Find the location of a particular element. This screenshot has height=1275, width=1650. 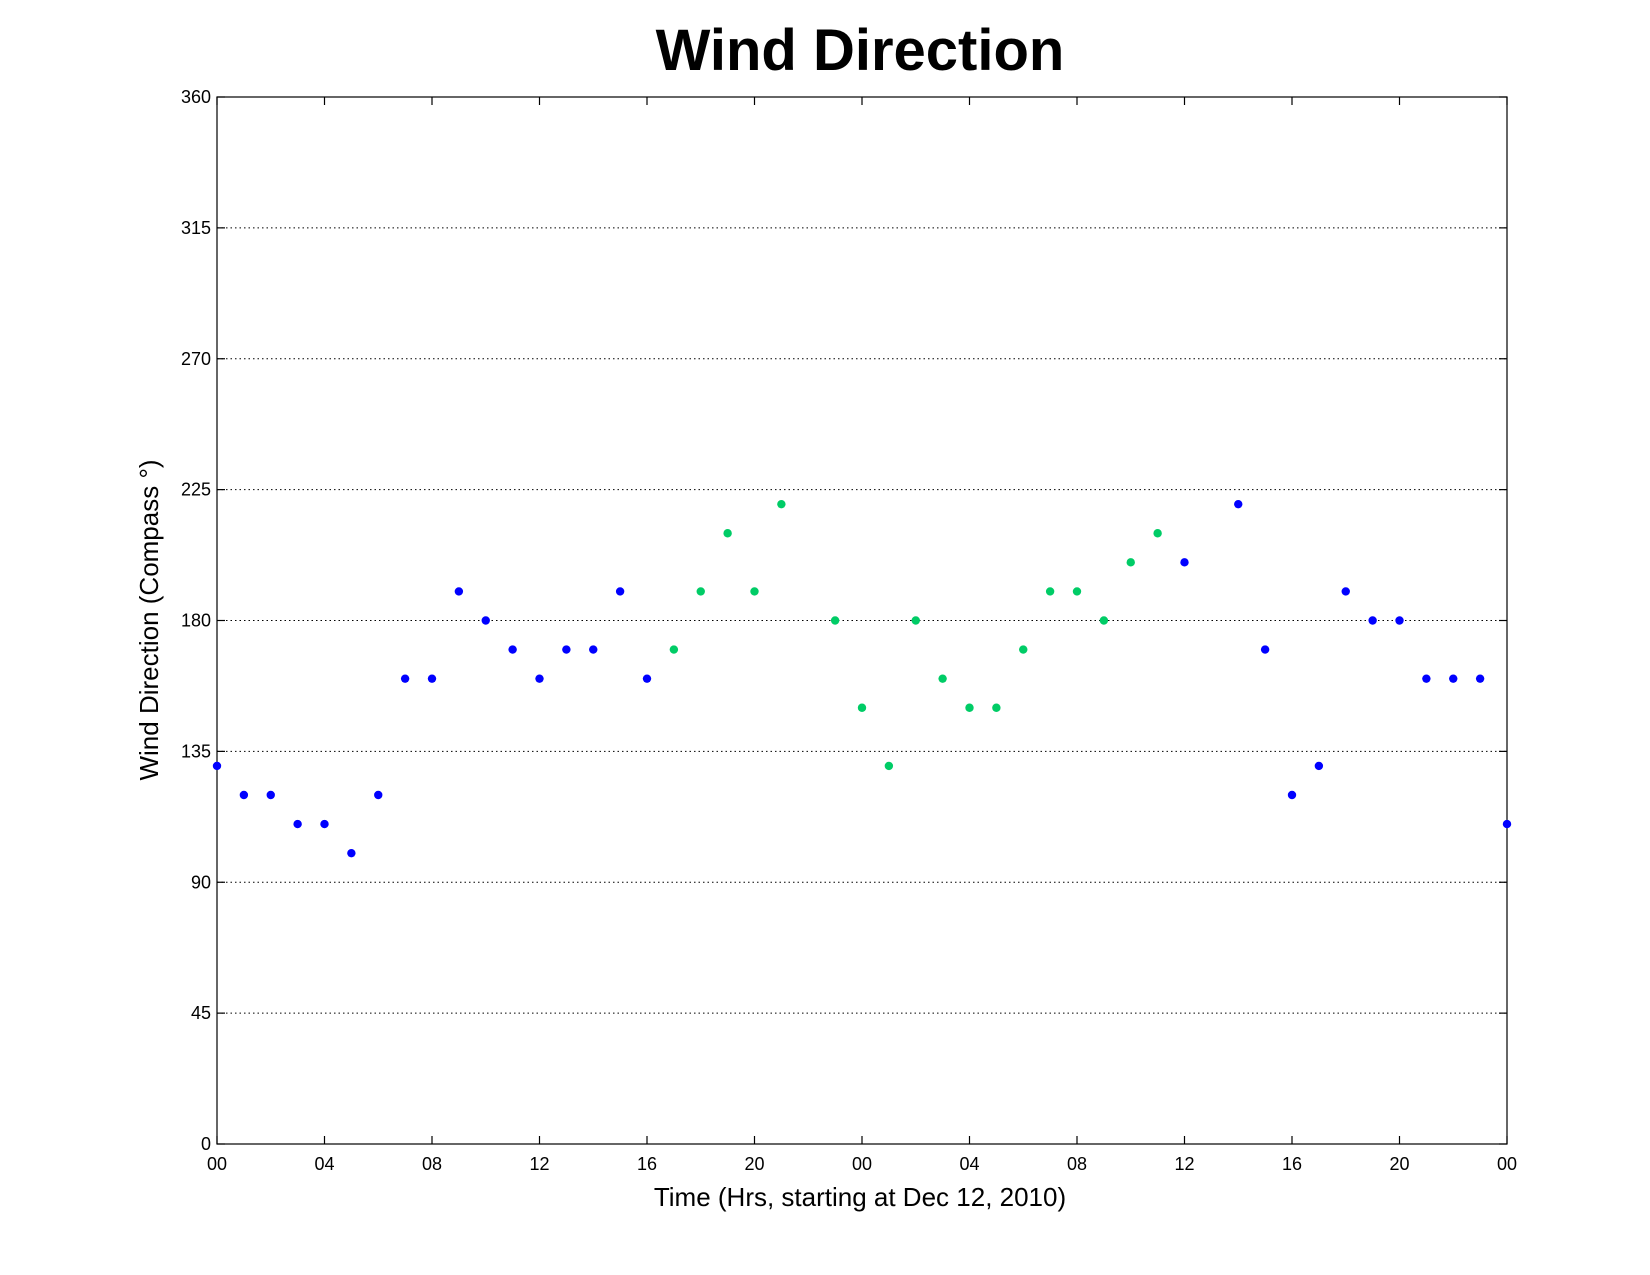

y-tick-label: 315 is located at coordinates (196, 228).